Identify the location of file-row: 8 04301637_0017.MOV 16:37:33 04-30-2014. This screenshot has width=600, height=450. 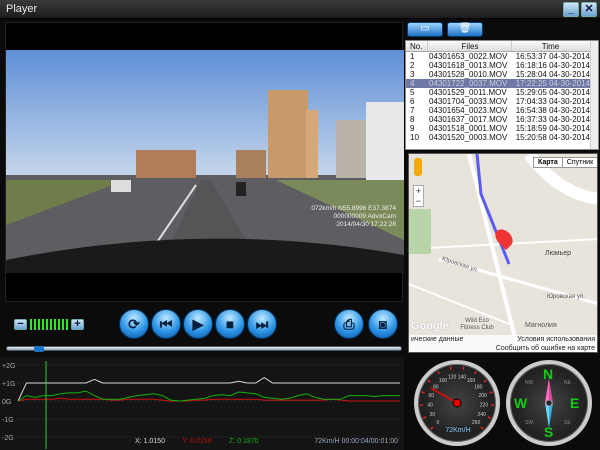
(502, 119).